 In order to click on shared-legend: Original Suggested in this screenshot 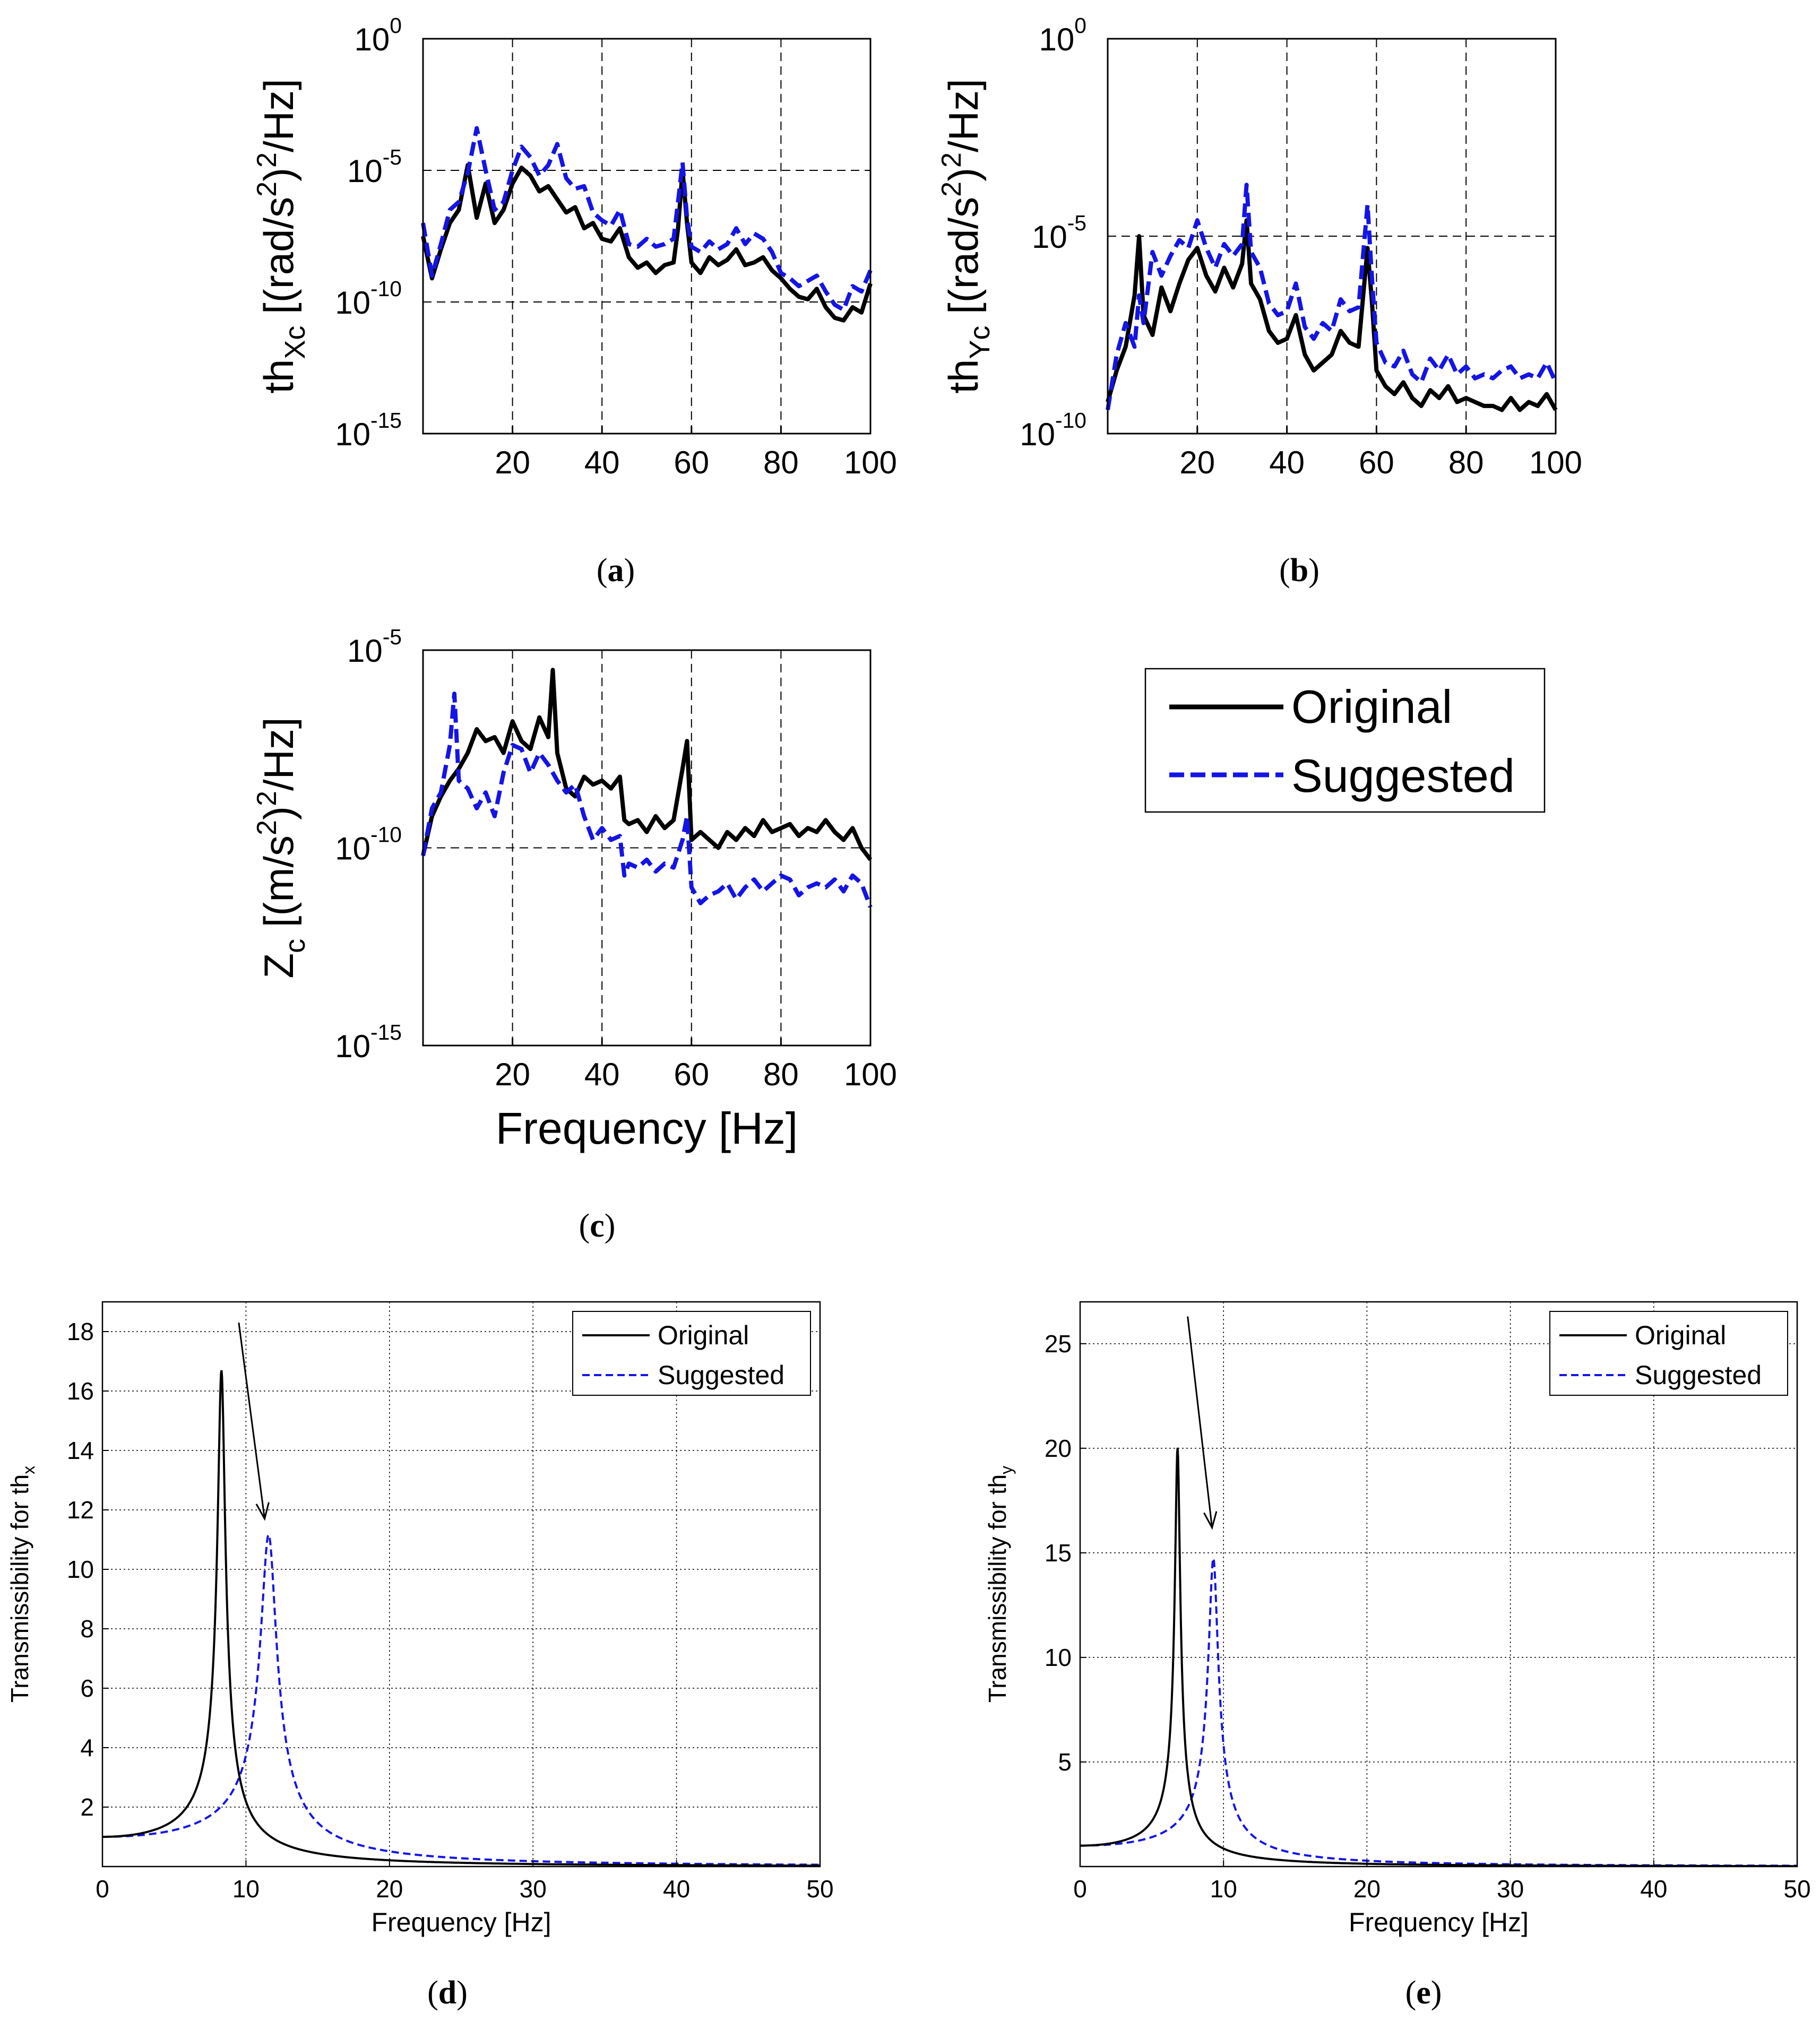, I will do `click(1345, 740)`.